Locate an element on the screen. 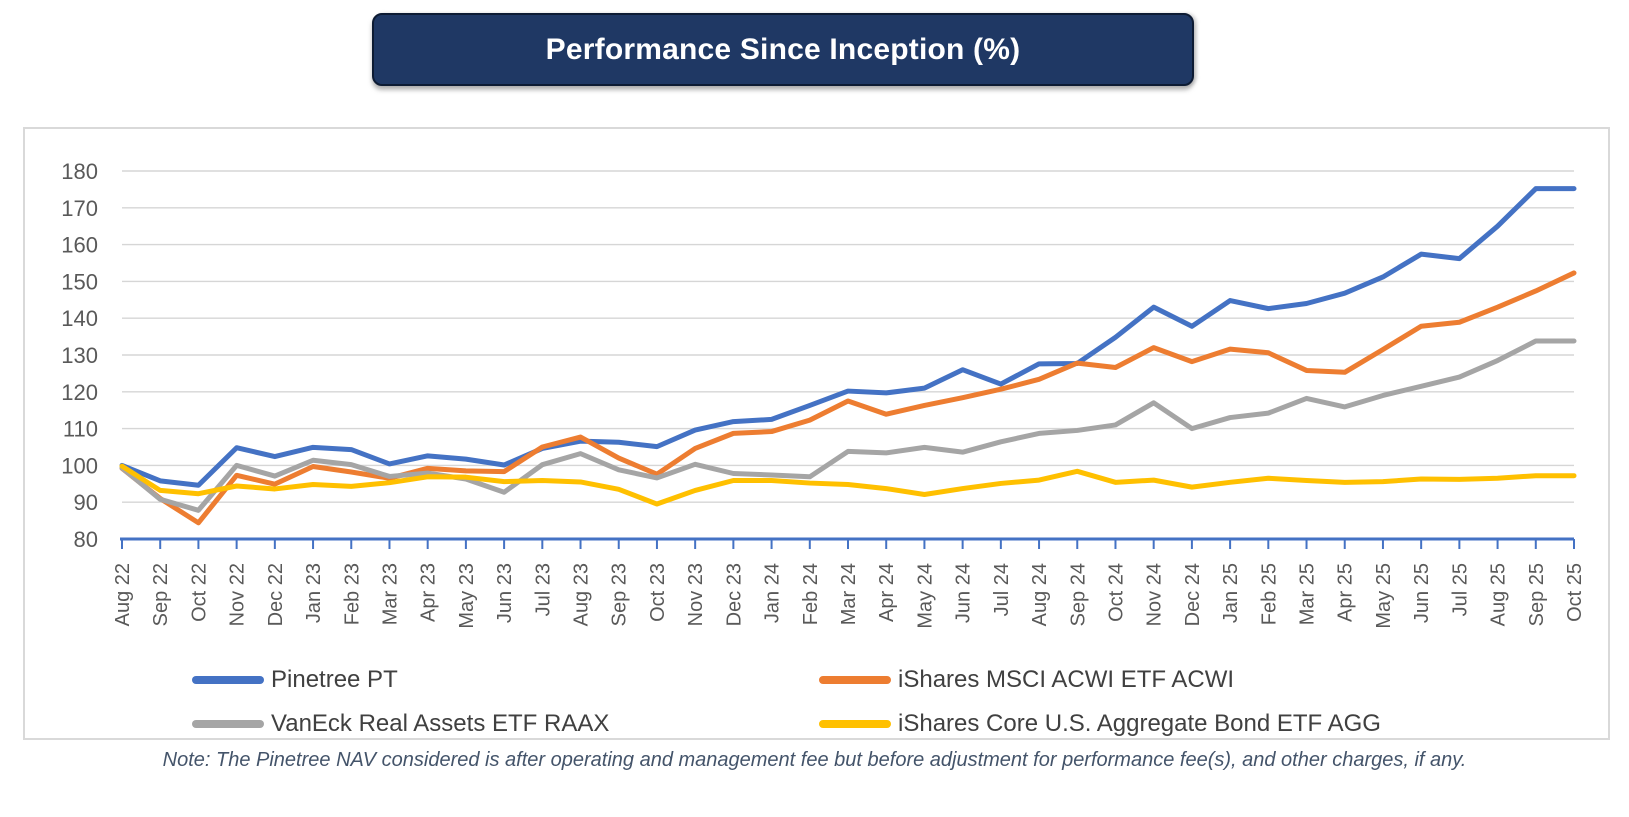 The width and height of the screenshot is (1629, 817). x-axis-tick-label: Sep 24 is located at coordinates (1078, 594).